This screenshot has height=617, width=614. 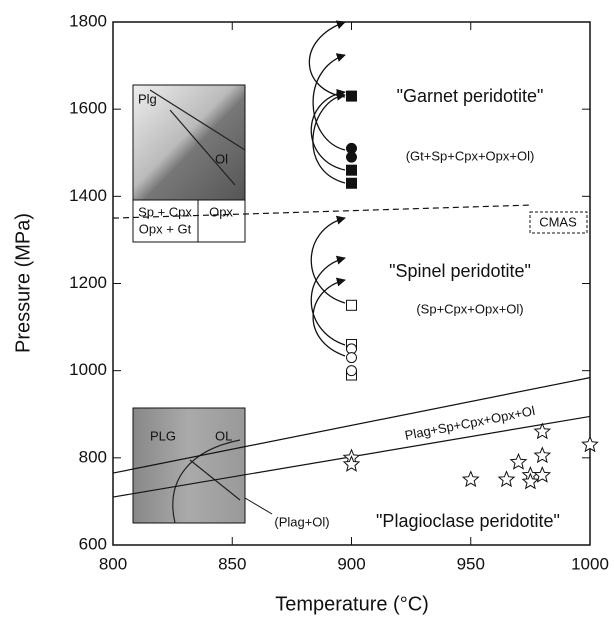 I want to click on inset-label: PLG, so click(x=163, y=435).